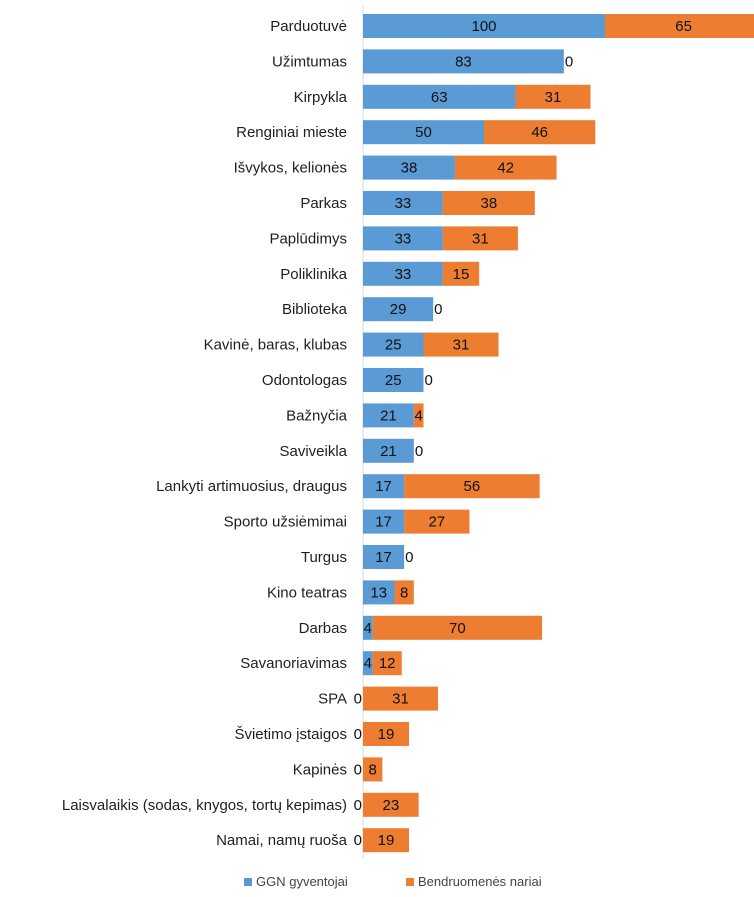  Describe the element at coordinates (309, 61) in the screenshot. I see `category-label: Užimtumas` at that location.